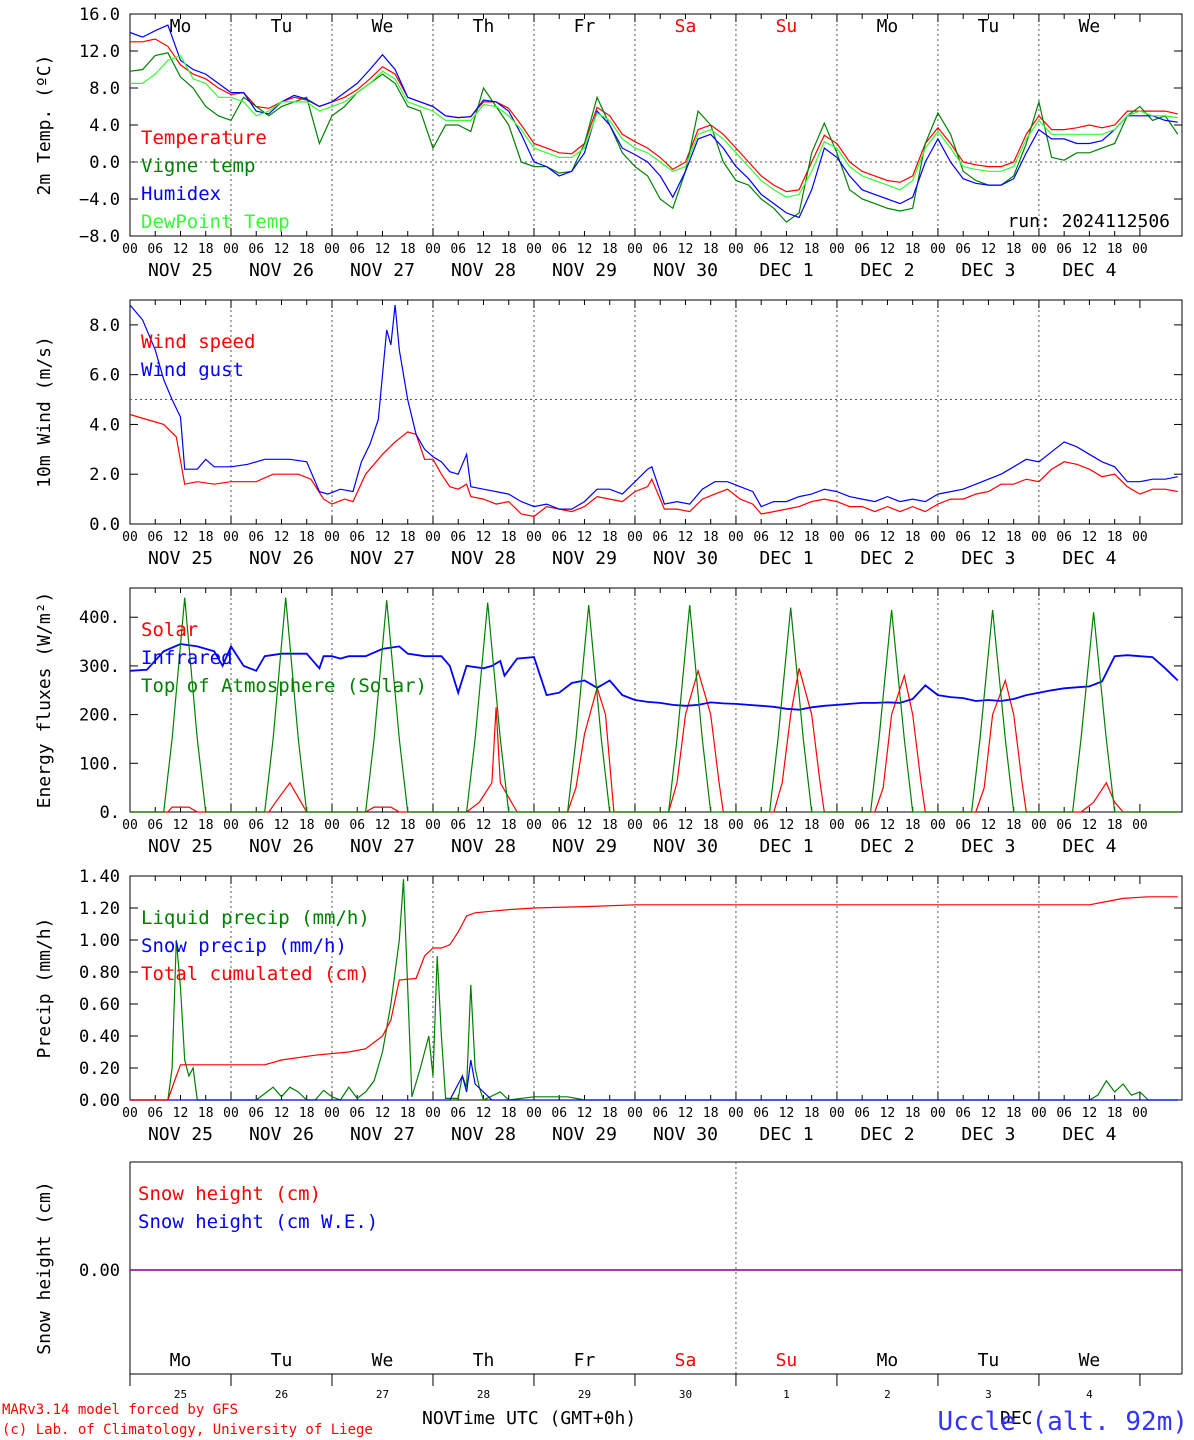  What do you see at coordinates (99, 1271) in the screenshot?
I see `y-tick-label: 0.00` at bounding box center [99, 1271].